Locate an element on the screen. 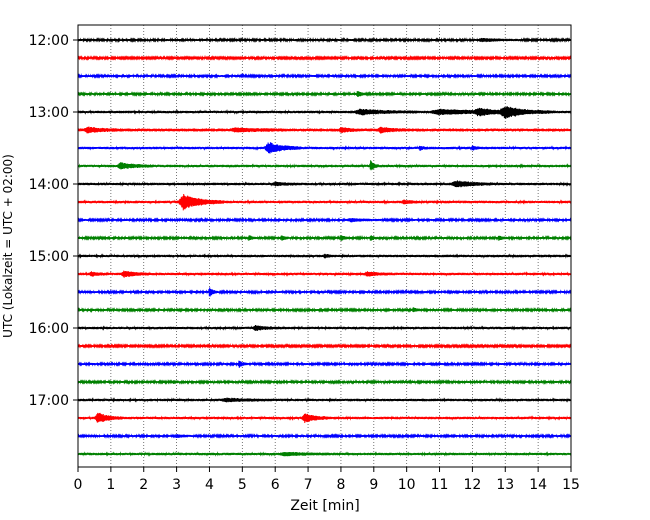 The image size is (650, 520). x-tick-label-7: 7 is located at coordinates (308, 485).